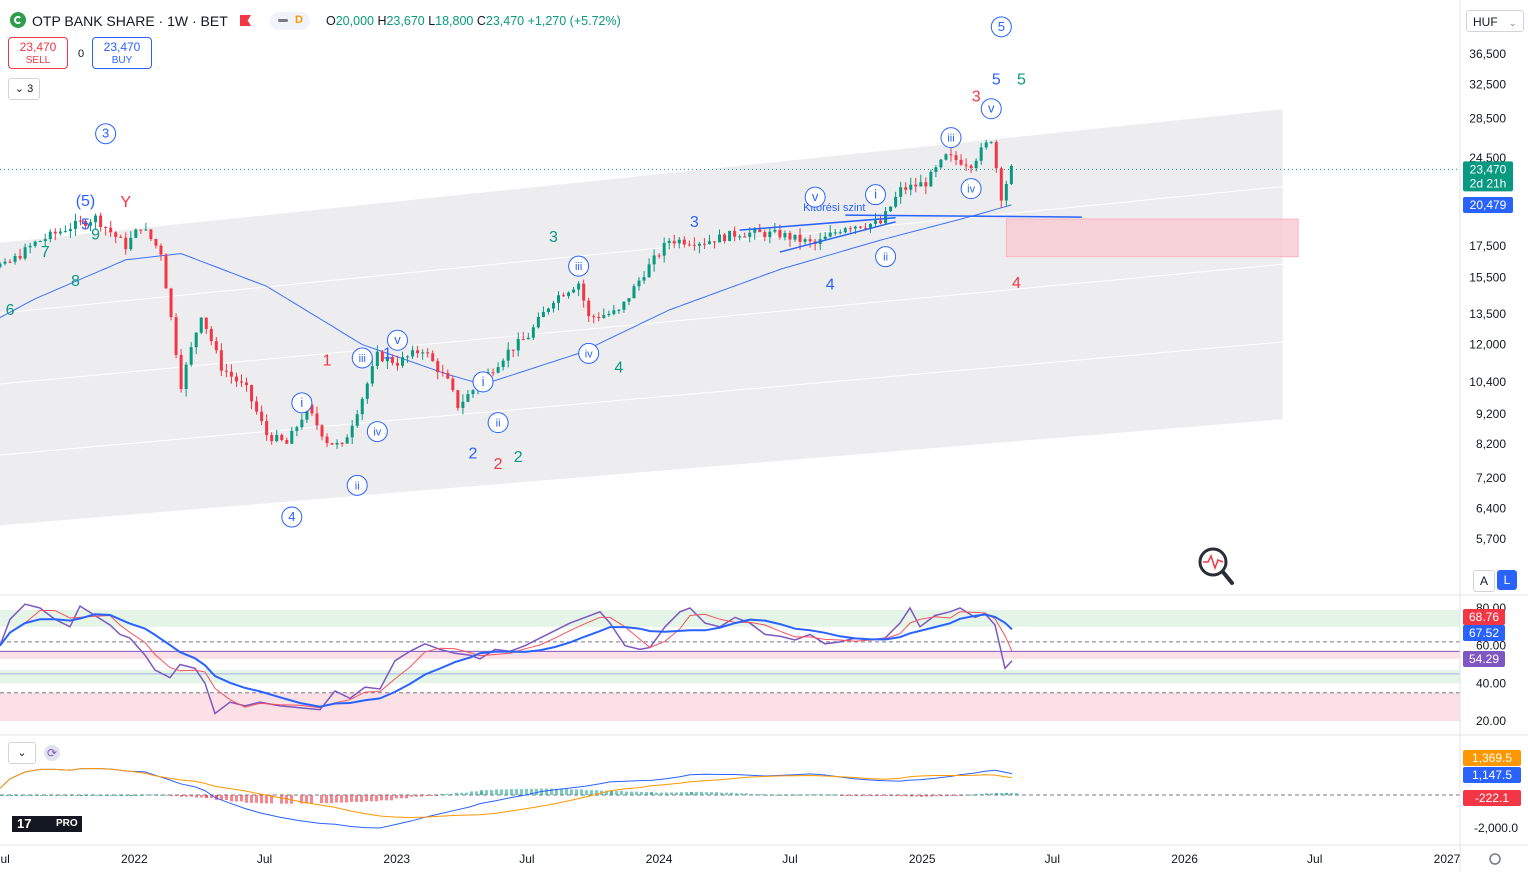 This screenshot has width=1528, height=876. Describe the element at coordinates (963, 216) in the screenshot. I see `breakout-level-line` at that location.